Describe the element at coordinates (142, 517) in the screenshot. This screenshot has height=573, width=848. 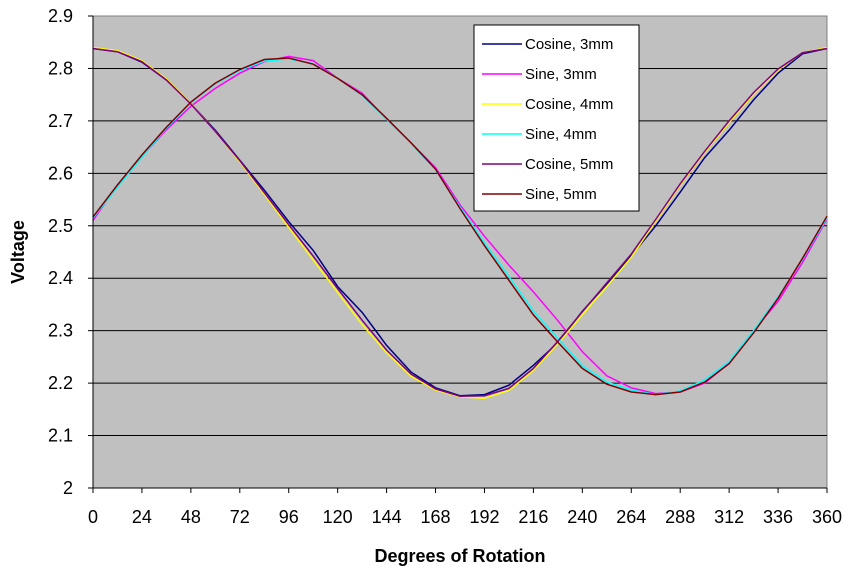
I see `x-tick-label: 24` at that location.